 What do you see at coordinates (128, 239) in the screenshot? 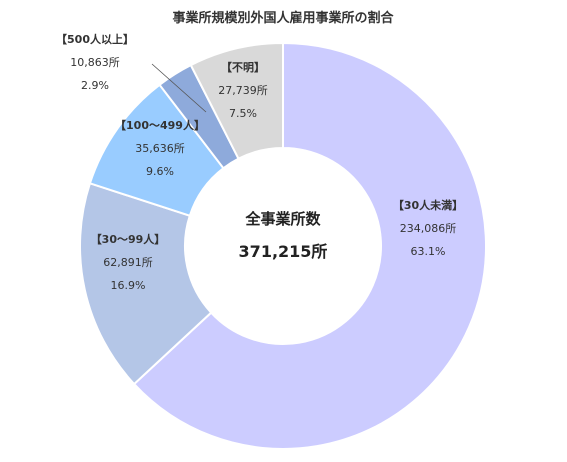
I see `slice-1-category: 【30～99人】` at bounding box center [128, 239].